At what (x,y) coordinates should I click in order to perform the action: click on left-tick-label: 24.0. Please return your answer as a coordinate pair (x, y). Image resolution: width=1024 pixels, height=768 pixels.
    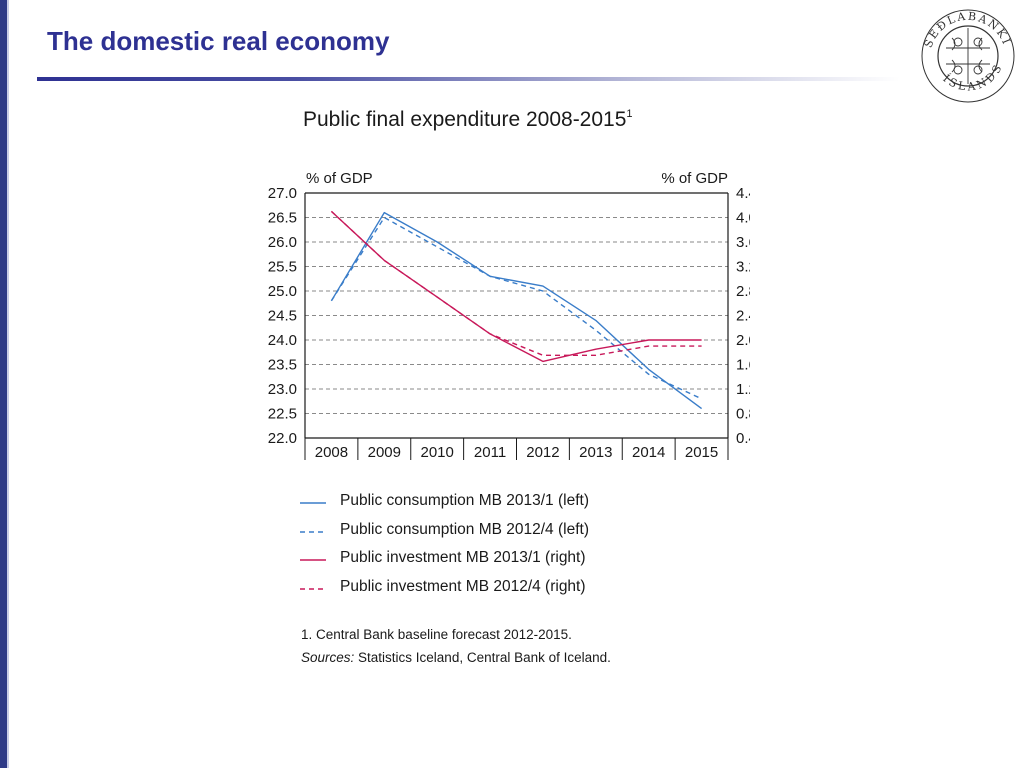
    Looking at the image, I should click on (282, 340).